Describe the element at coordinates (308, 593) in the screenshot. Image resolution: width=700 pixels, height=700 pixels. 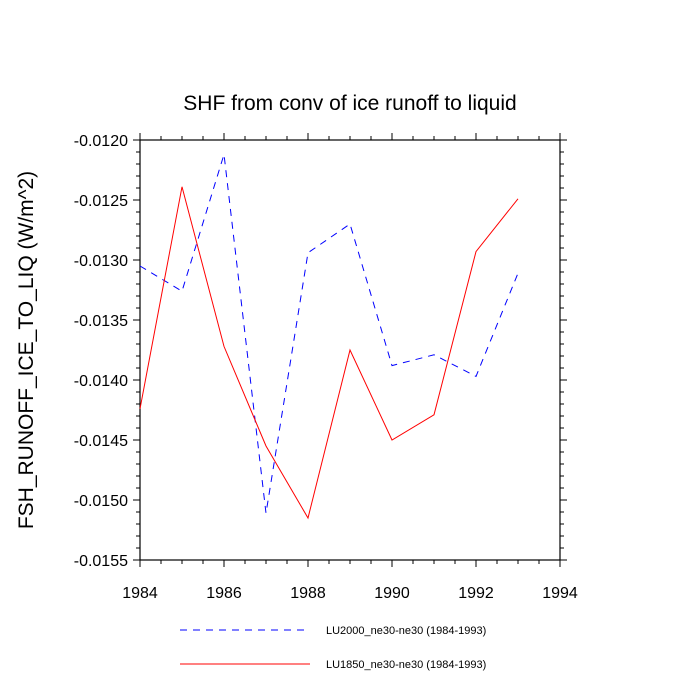
I see `x-tick-label: 1988` at that location.